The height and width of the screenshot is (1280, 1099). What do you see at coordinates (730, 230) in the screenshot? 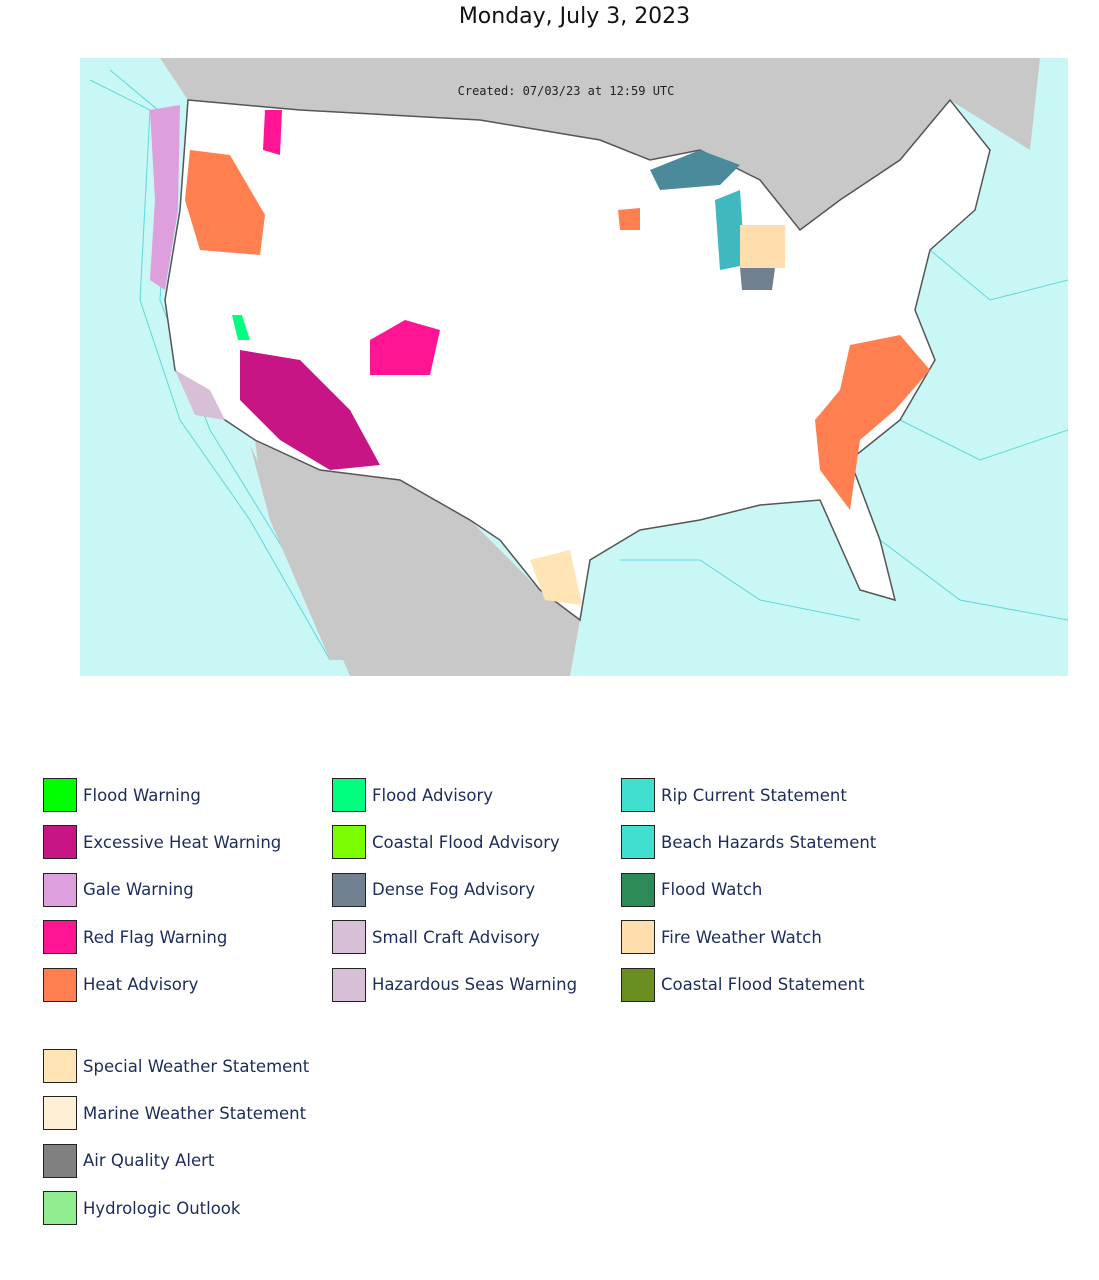
I see `lake-michigan` at bounding box center [730, 230].